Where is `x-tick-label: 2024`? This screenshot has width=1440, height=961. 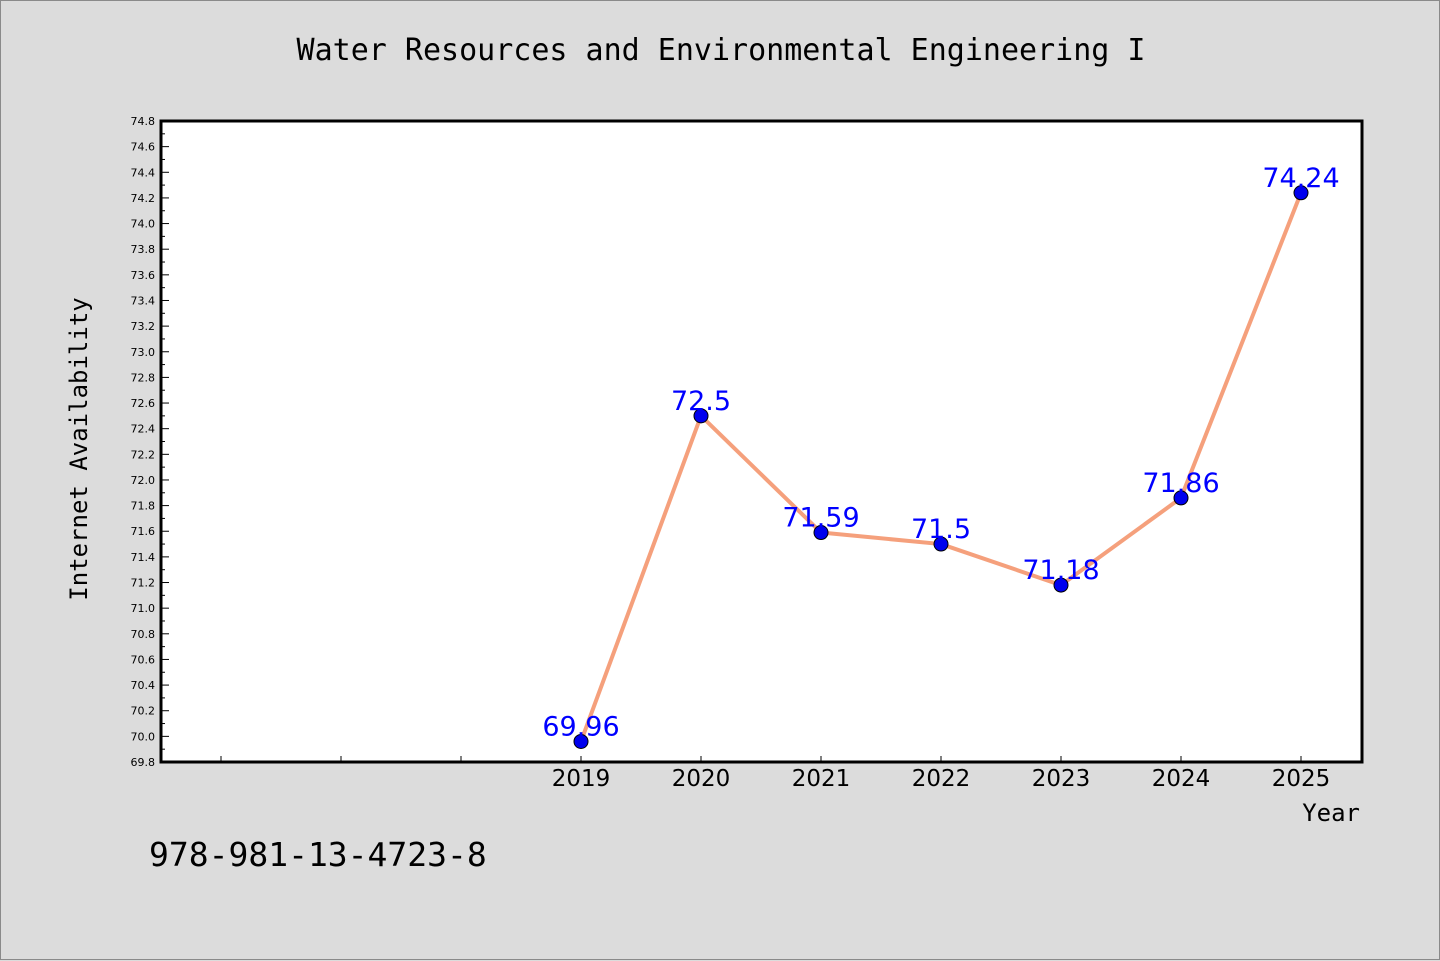
x-tick-label: 2024 is located at coordinates (1181, 779).